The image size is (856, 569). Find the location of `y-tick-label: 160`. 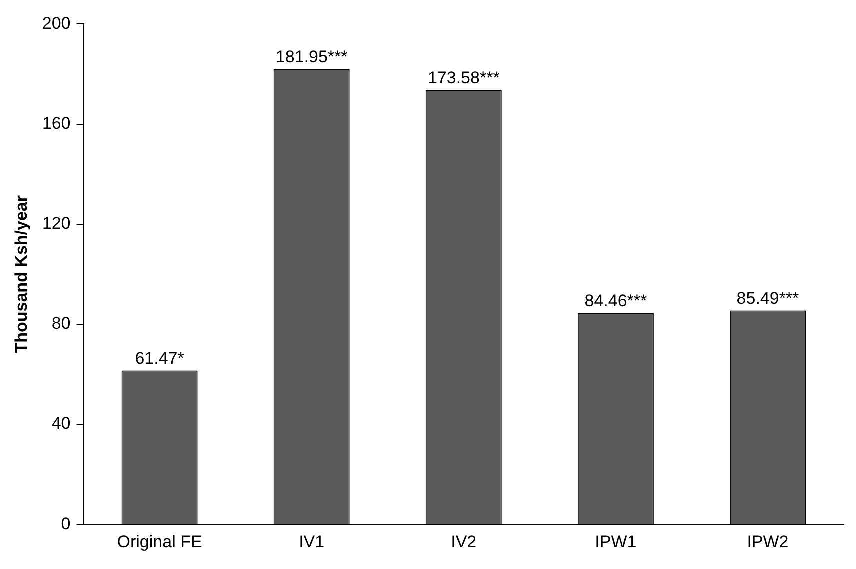

y-tick-label: 160 is located at coordinates (56, 123).